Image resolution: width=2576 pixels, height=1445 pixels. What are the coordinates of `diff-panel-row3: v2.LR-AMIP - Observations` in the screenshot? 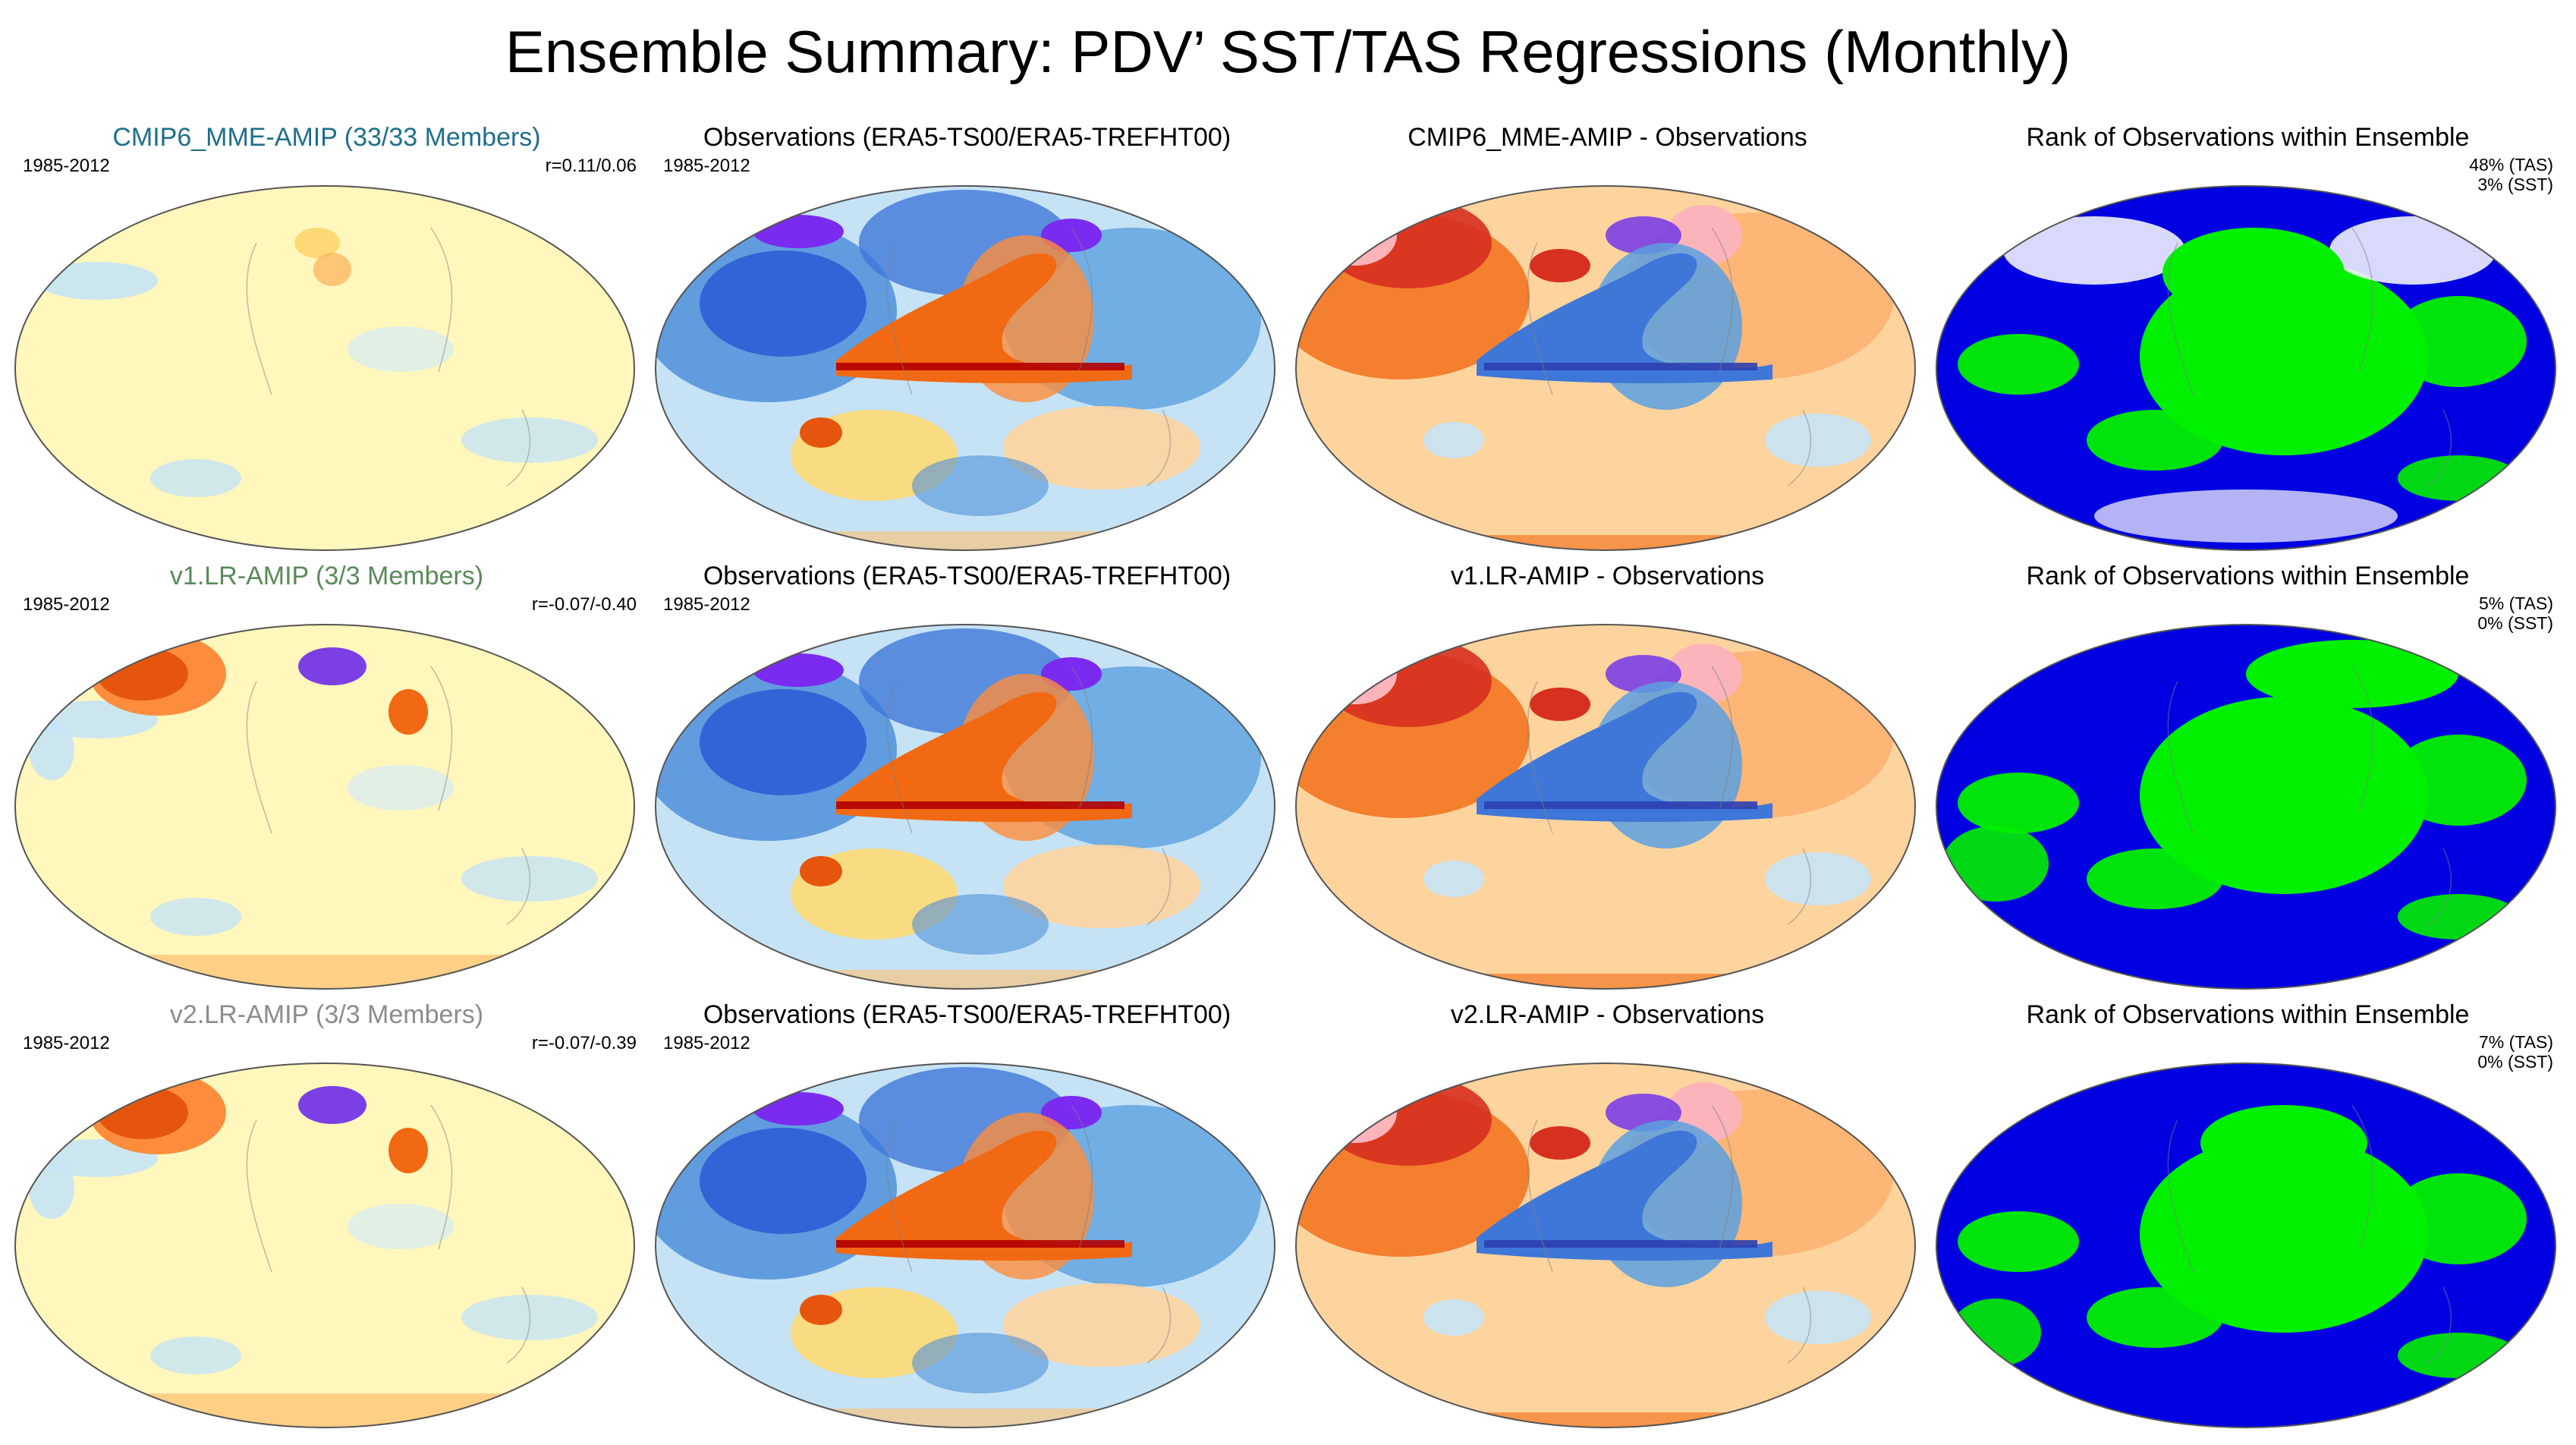 It's located at (1607, 1219).